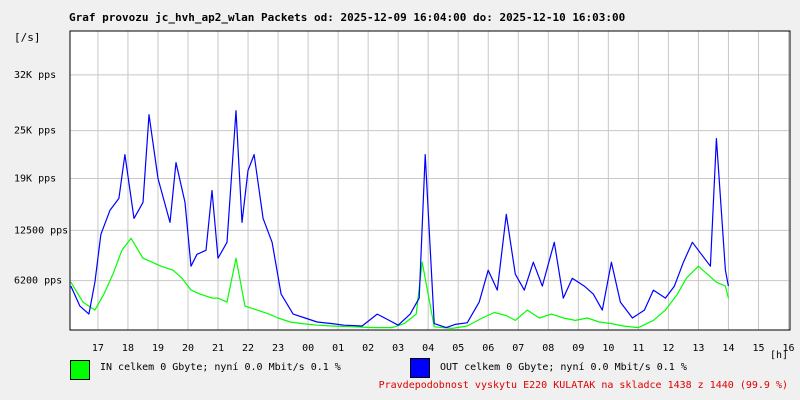 The image size is (800, 400). What do you see at coordinates (248, 348) in the screenshot?
I see `x-tick-label: 22` at bounding box center [248, 348].